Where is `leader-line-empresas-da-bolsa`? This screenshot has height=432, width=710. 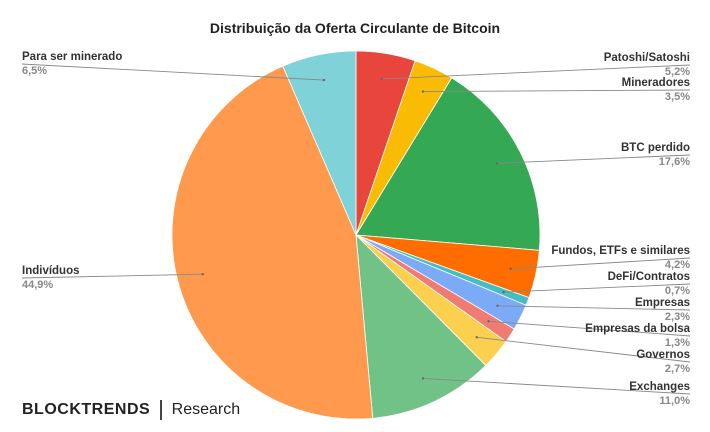
leader-line-empresas-da-bolsa is located at coordinates (589, 328).